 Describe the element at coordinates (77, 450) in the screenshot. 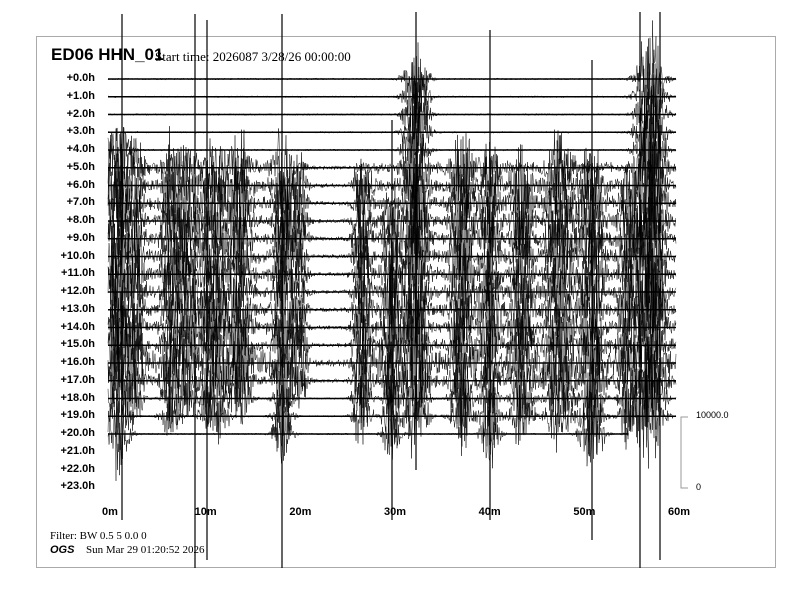

I see `row-label: +21.0h` at that location.